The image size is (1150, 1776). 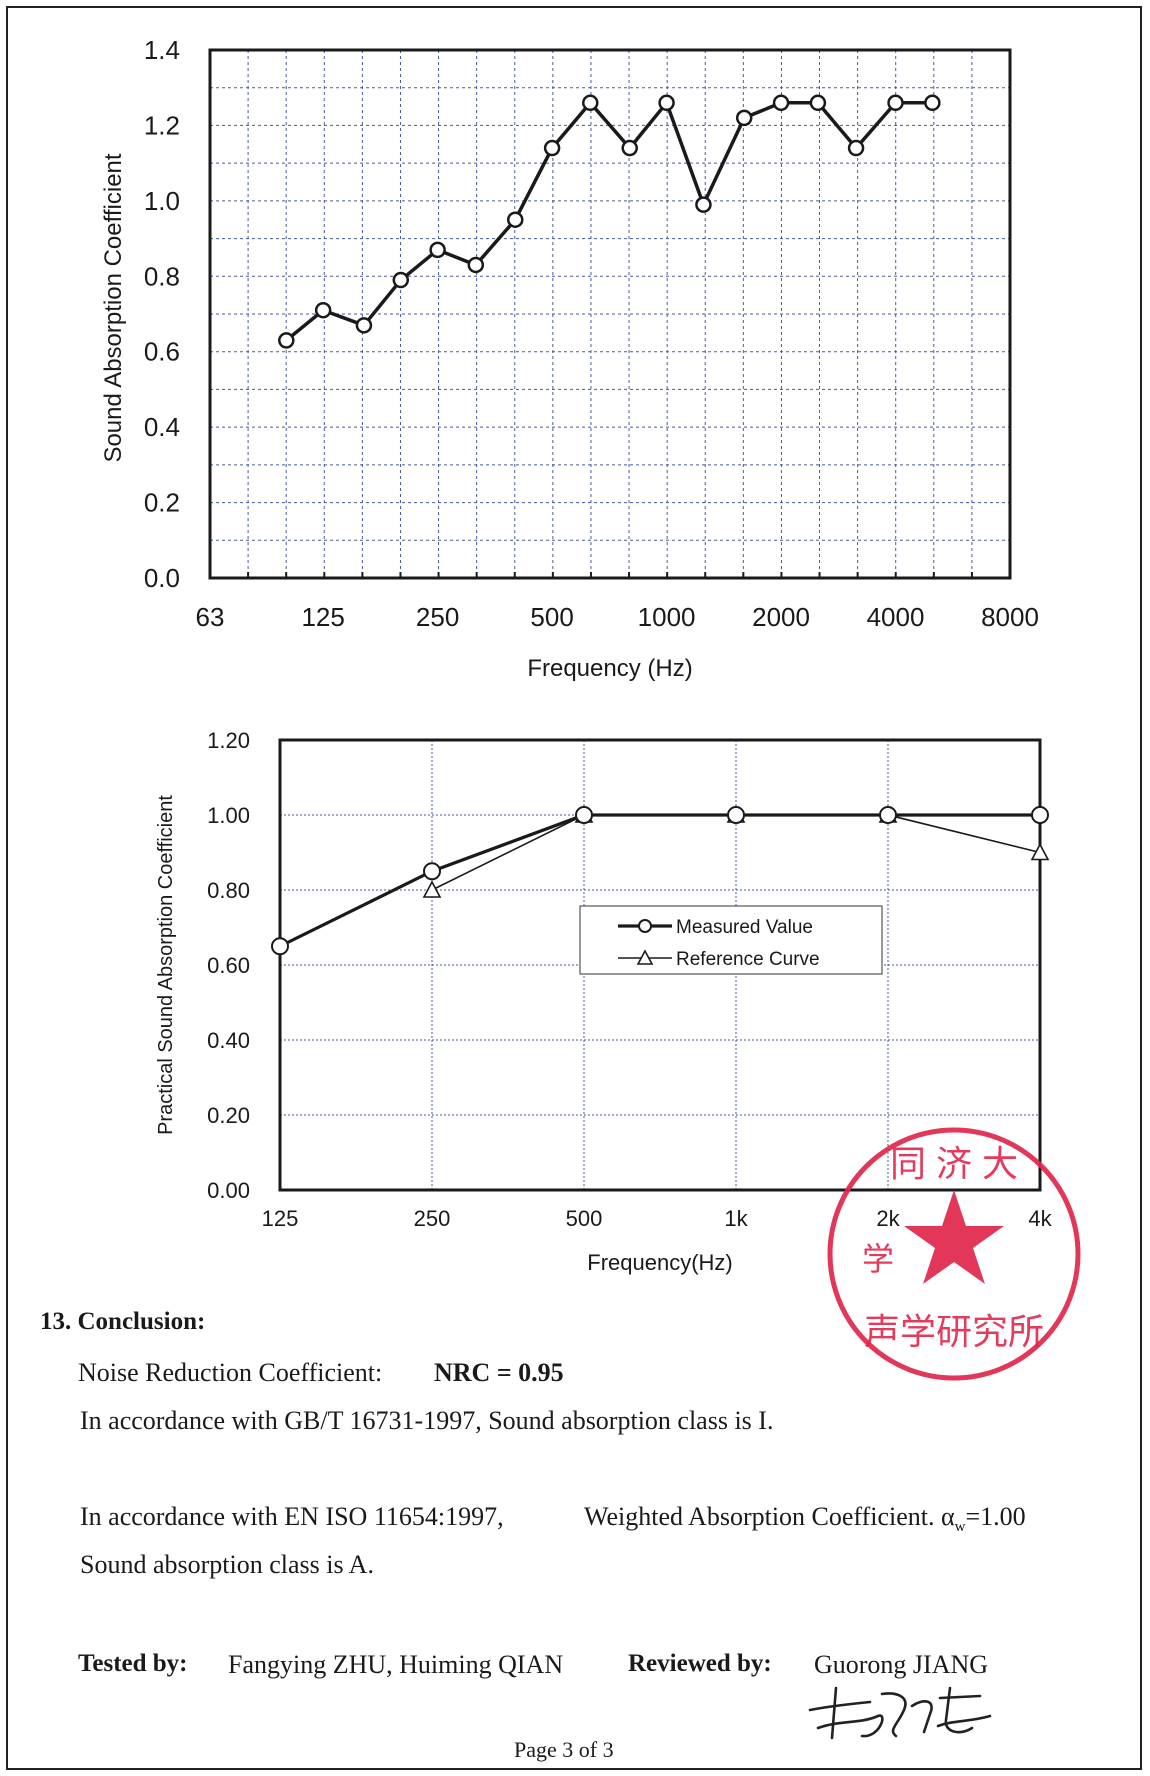 What do you see at coordinates (292, 1516) in the screenshot?
I see `iso-standard-line-a: In accordance with EN ISO 11654:1997,` at bounding box center [292, 1516].